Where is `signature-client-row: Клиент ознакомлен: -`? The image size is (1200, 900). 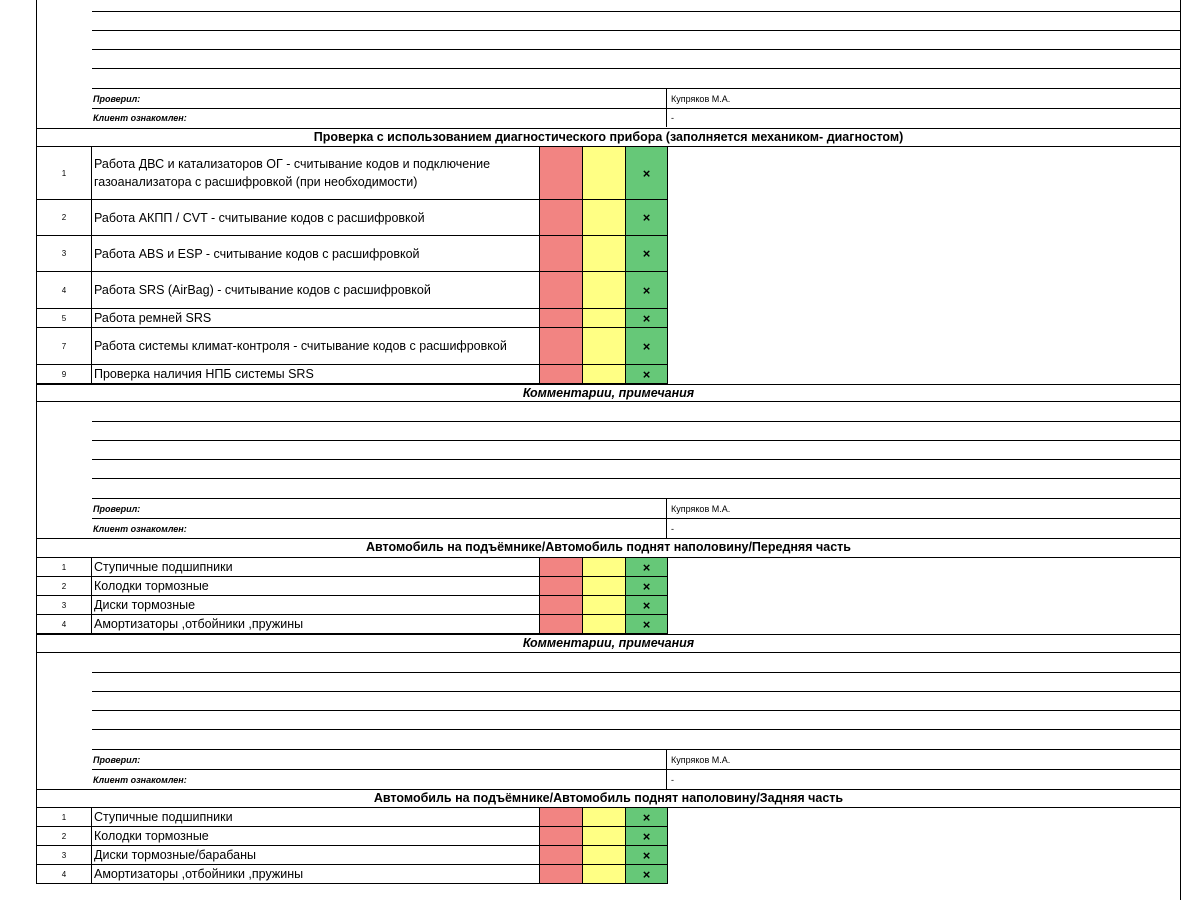
signature-client-row: Клиент ознакомлен: - is located at coordinates (636, 528).